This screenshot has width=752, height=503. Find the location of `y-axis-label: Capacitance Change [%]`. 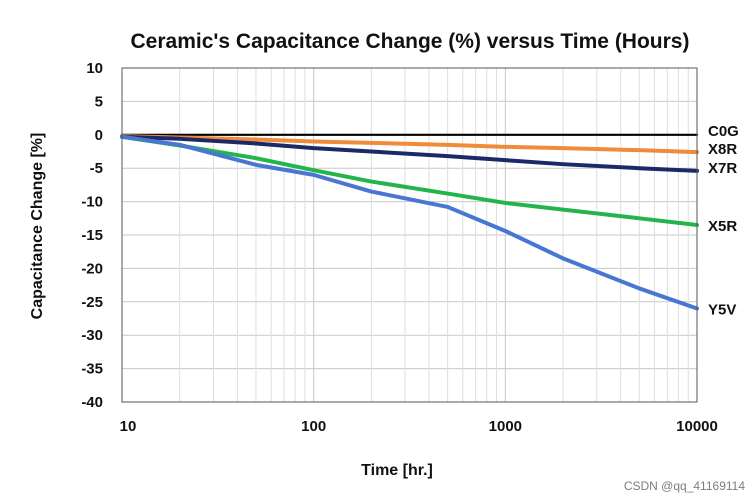

y-axis-label: Capacitance Change [%] is located at coordinates (37, 226).